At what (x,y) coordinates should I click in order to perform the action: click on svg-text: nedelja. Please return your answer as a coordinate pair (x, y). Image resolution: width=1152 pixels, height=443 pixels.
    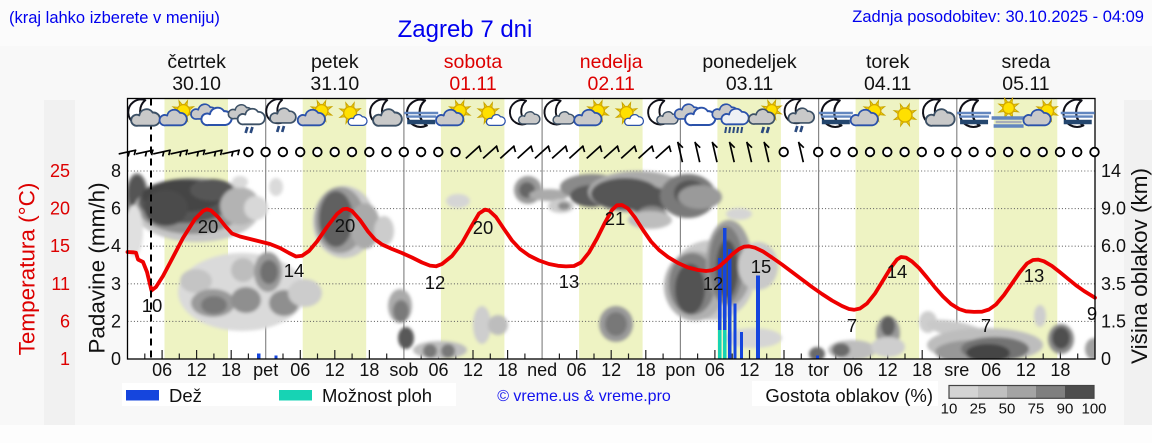
    Looking at the image, I should click on (611, 62).